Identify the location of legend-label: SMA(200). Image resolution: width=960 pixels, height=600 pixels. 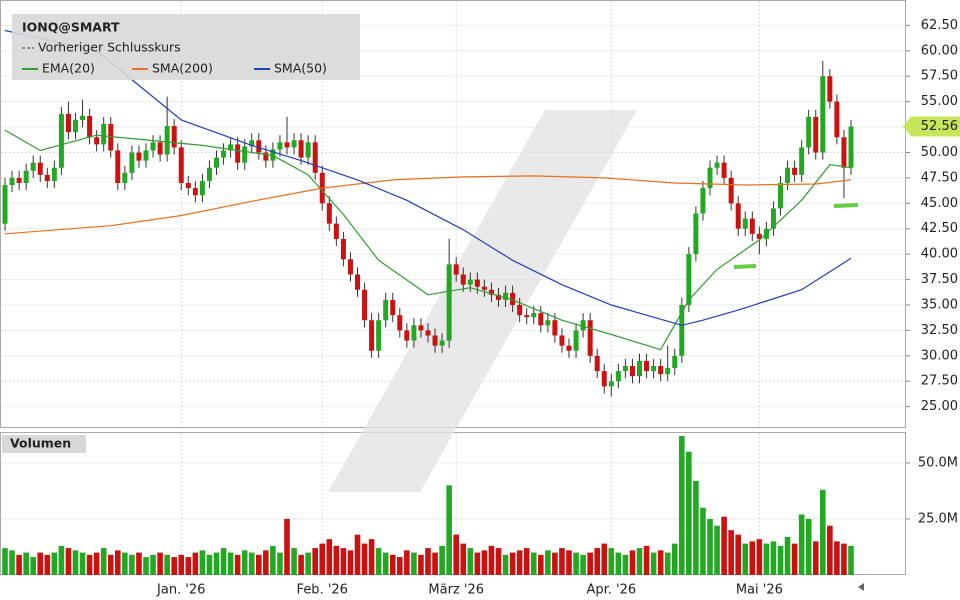
(182, 68).